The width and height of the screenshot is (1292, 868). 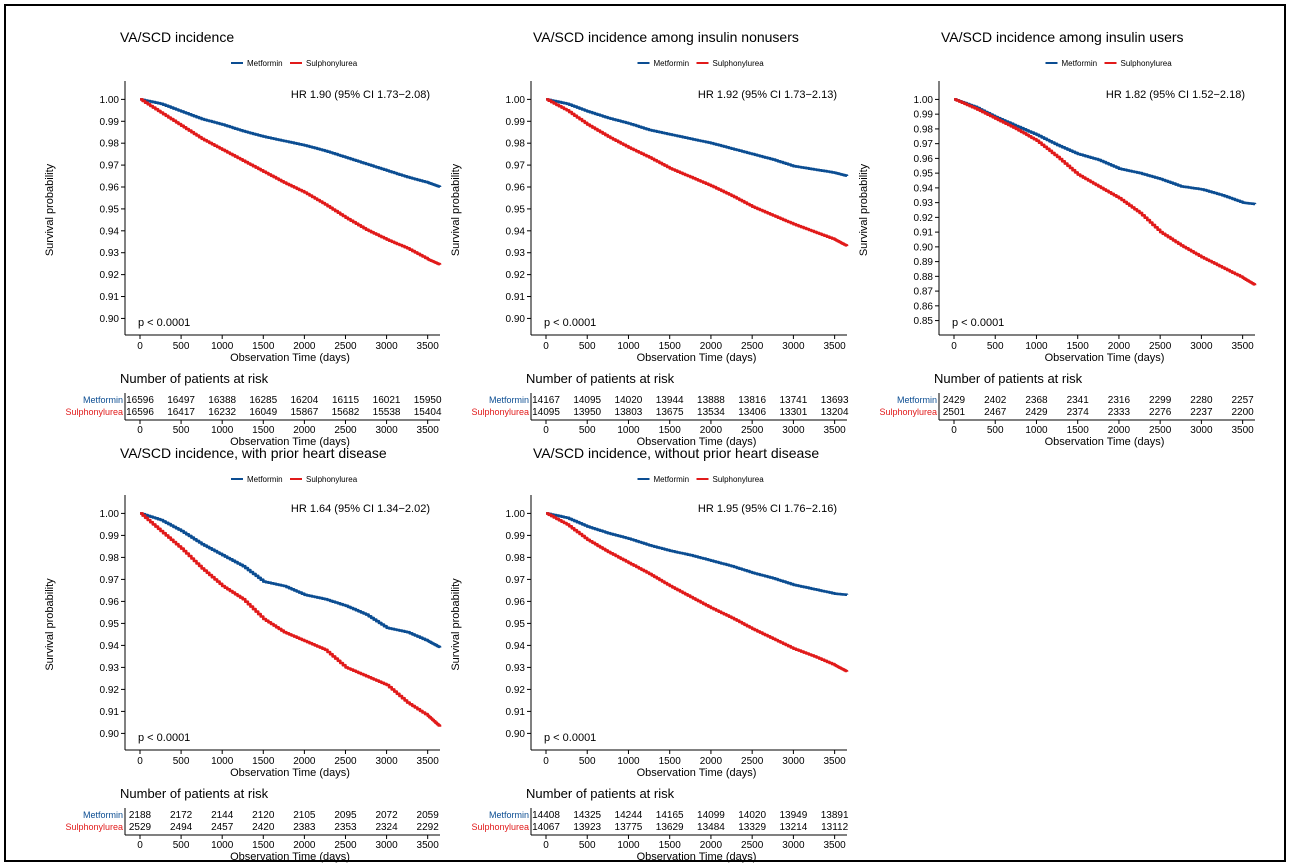 What do you see at coordinates (752, 400) in the screenshot?
I see `risk-count-metformin: 13816` at bounding box center [752, 400].